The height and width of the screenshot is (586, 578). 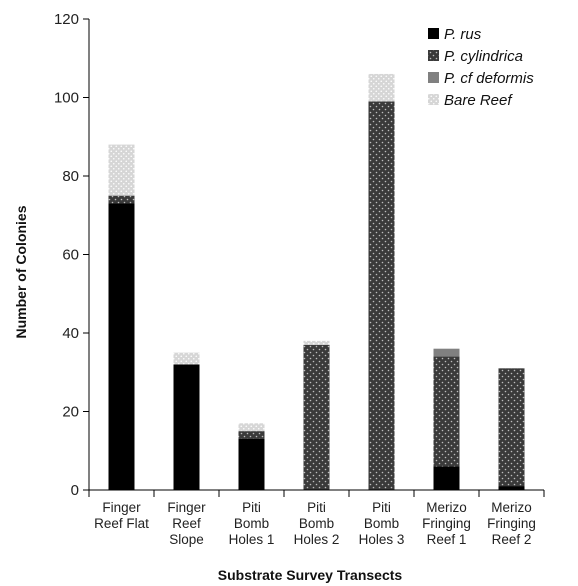 I want to click on y-tick-label: 120, so click(x=66, y=19).